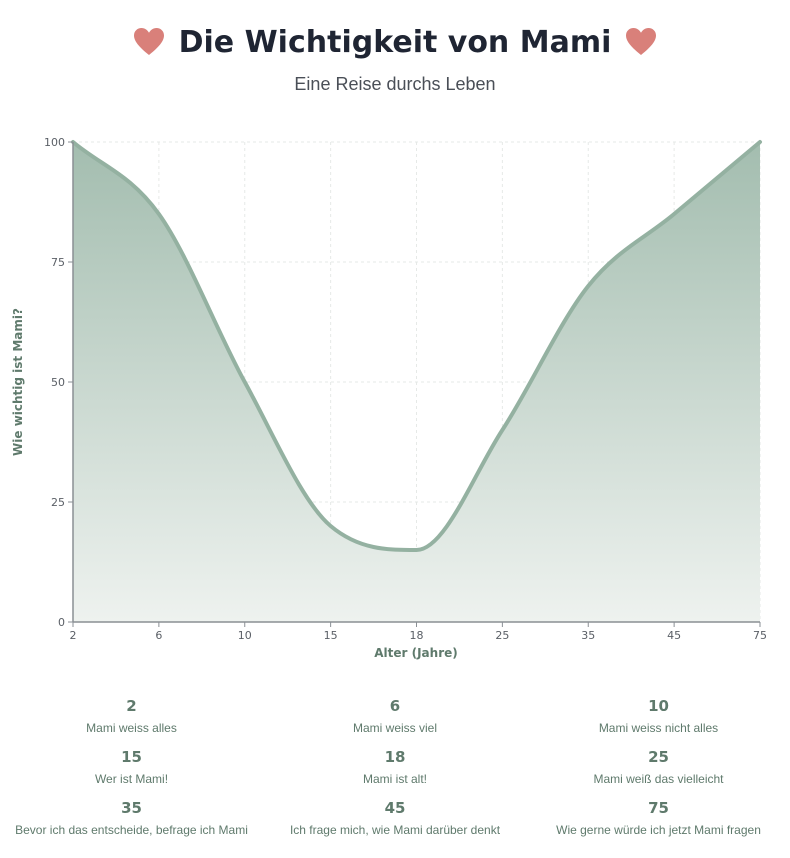  What do you see at coordinates (658, 770) in the screenshot?
I see `milestone-item: 25 Mami weiß das vielleicht` at bounding box center [658, 770].